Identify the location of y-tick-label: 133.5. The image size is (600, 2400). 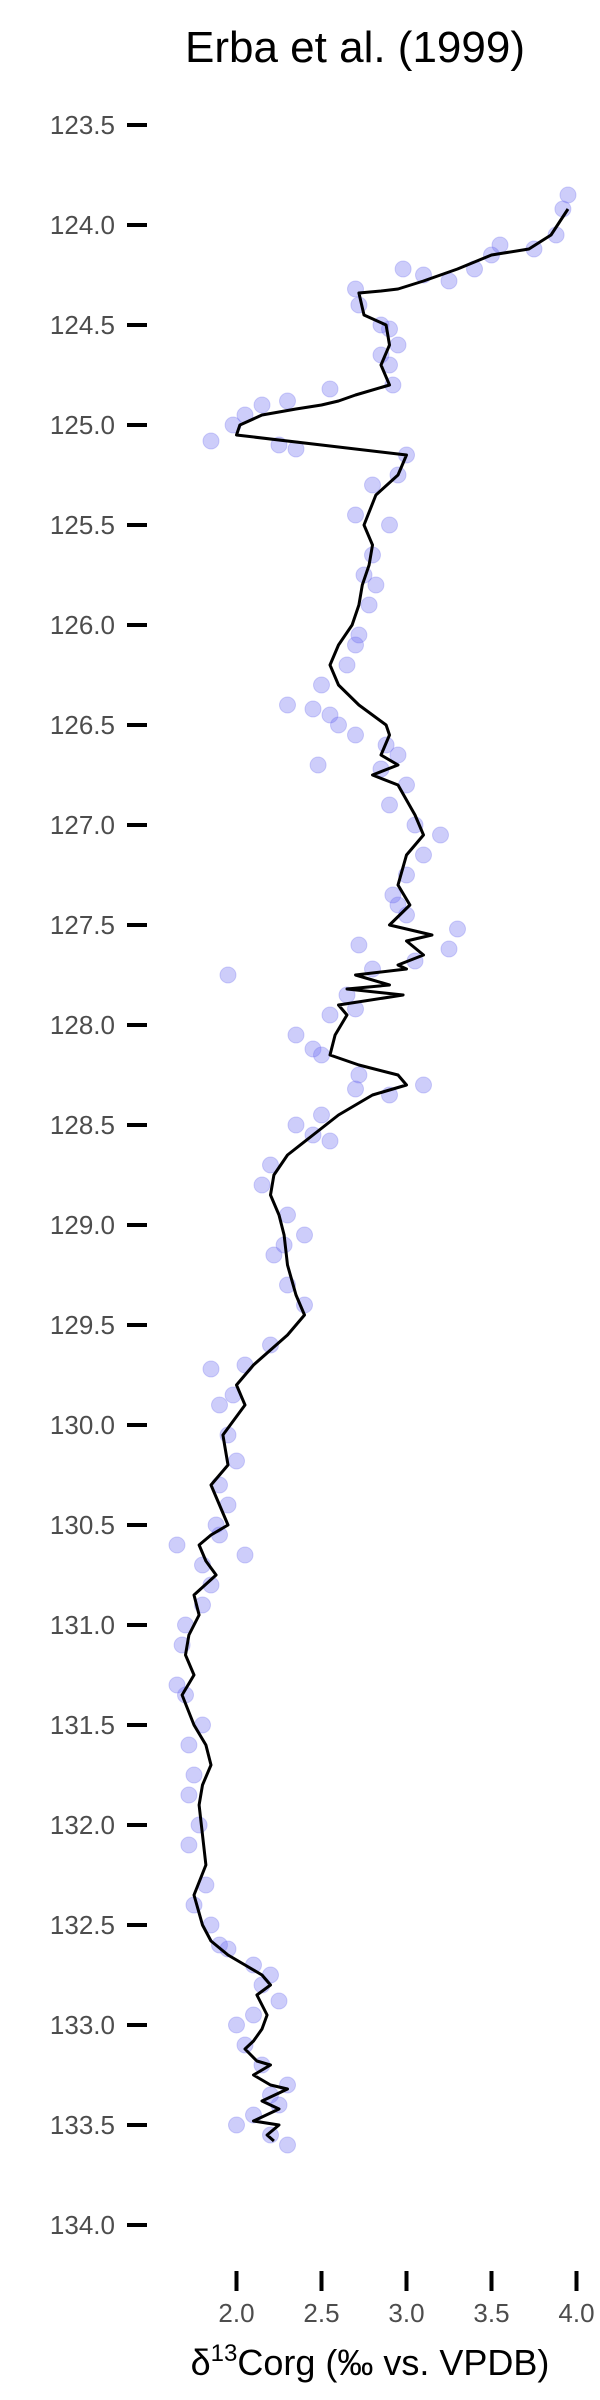
(82, 2125).